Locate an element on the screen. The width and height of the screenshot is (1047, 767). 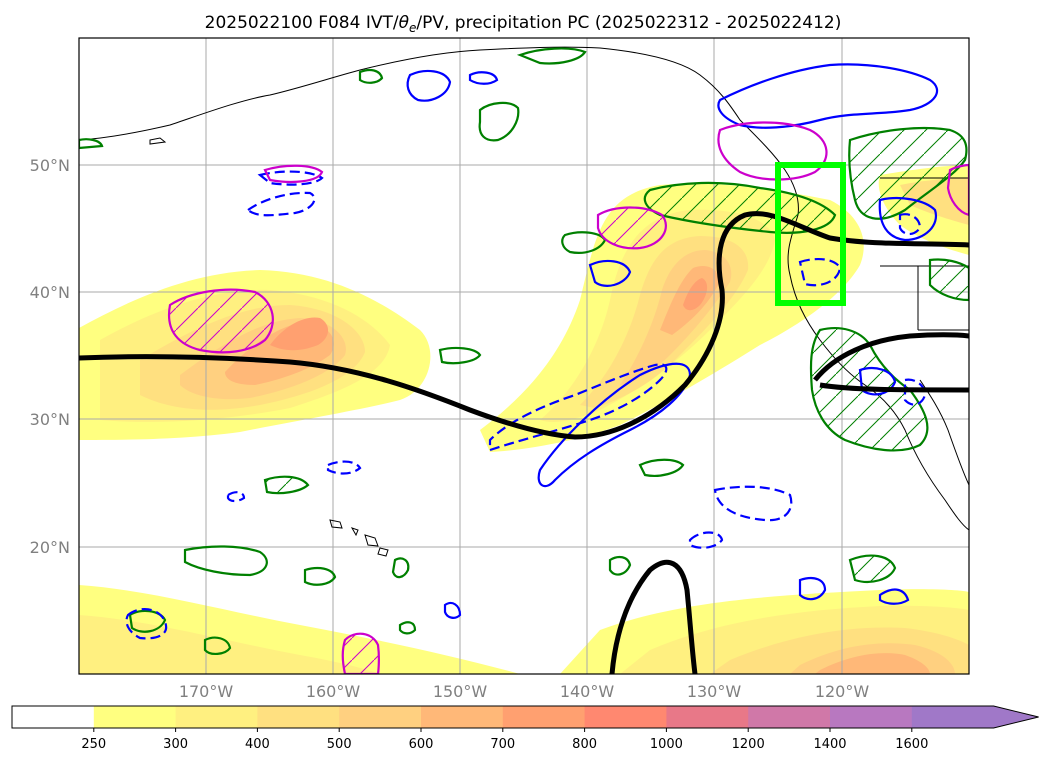
colorbar-label: 700 is located at coordinates (502, 744).